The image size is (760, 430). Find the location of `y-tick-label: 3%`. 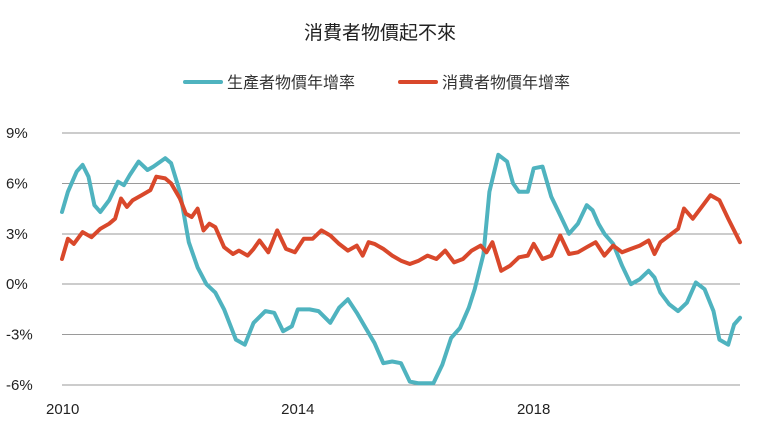

y-tick-label: 3% is located at coordinates (17, 234).